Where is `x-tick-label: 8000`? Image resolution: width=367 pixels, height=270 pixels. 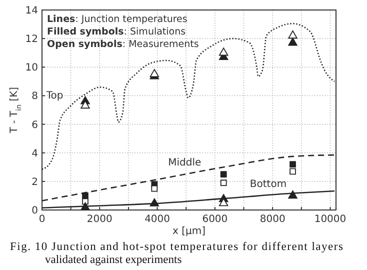 x-tick-label: 8000 is located at coordinates (273, 219).